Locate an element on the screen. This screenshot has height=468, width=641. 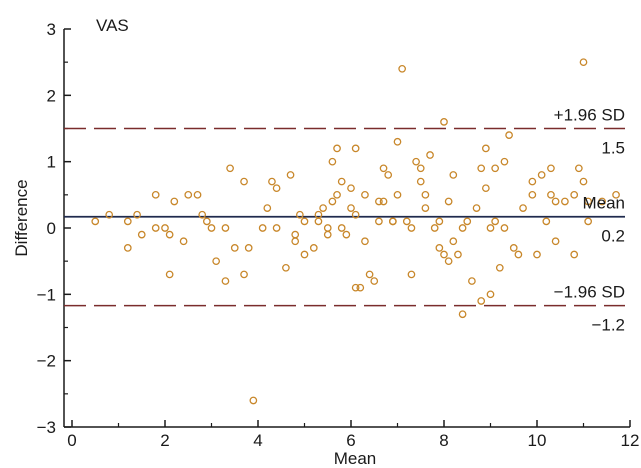
x-axis: 0 2 4 6 8 10 12 is located at coordinates (351, 435).